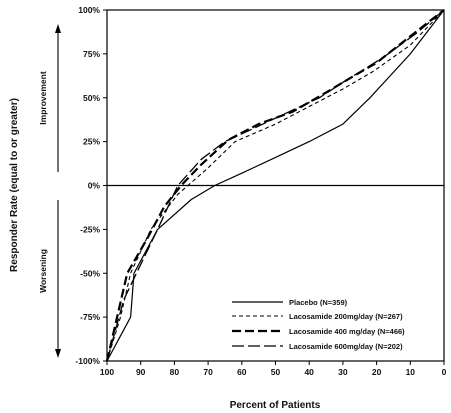  I want to click on x-tick-label-1: 90, so click(141, 372).